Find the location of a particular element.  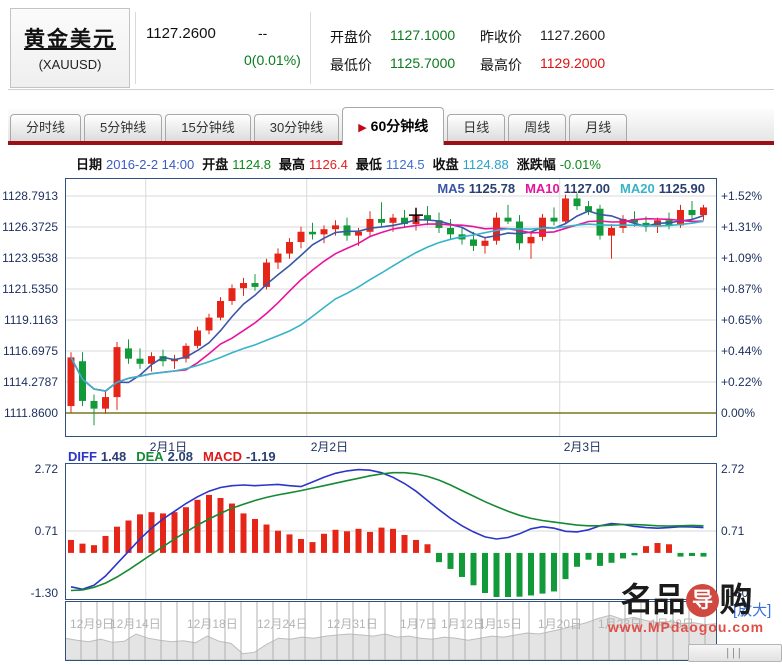

tab-label: 5分钟线 is located at coordinates (123, 127).